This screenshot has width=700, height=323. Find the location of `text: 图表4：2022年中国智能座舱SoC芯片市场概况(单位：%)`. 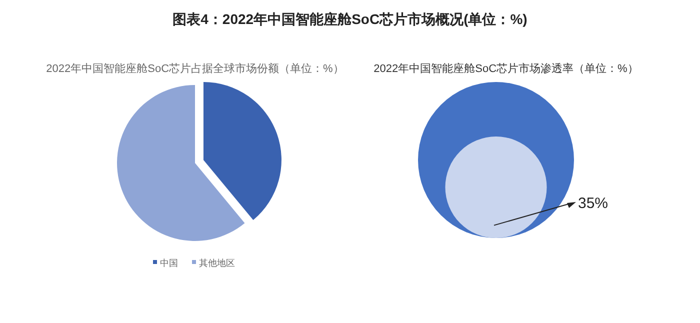

text: 图表4：2022年中国智能座舱SoC芯片市场概况(单位：%) is located at coordinates (350, 19).